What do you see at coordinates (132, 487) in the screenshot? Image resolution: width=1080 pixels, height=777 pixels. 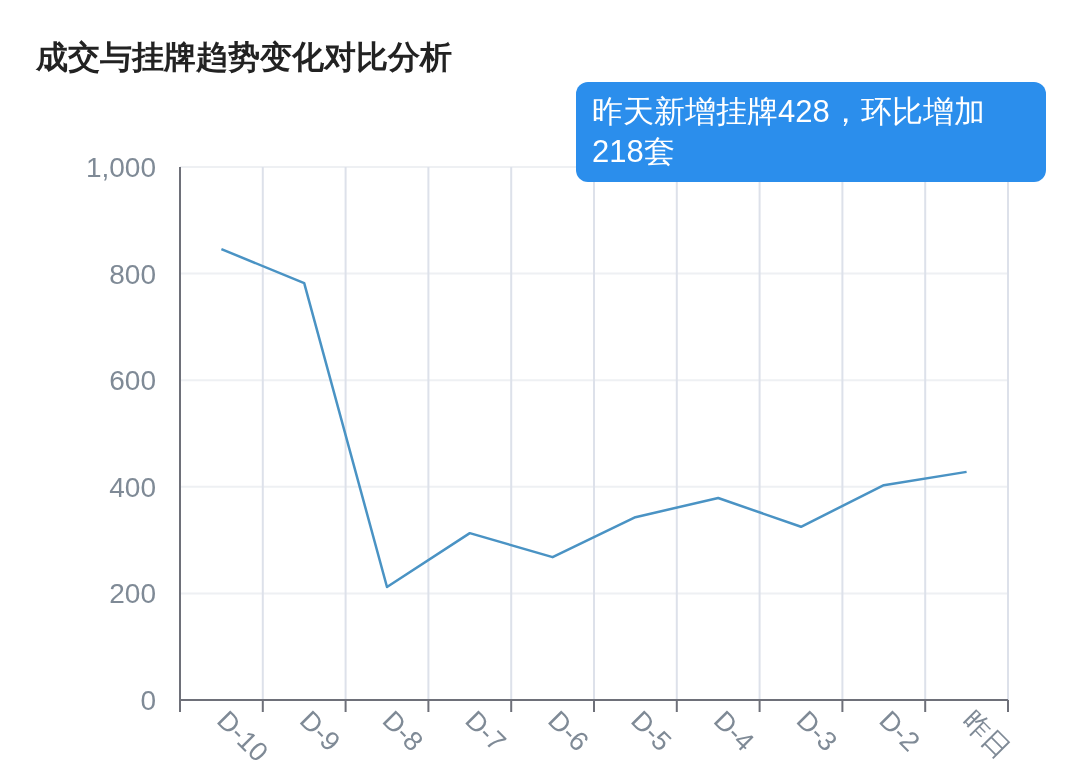 I see `y-tick-label: 400` at bounding box center [132, 487].